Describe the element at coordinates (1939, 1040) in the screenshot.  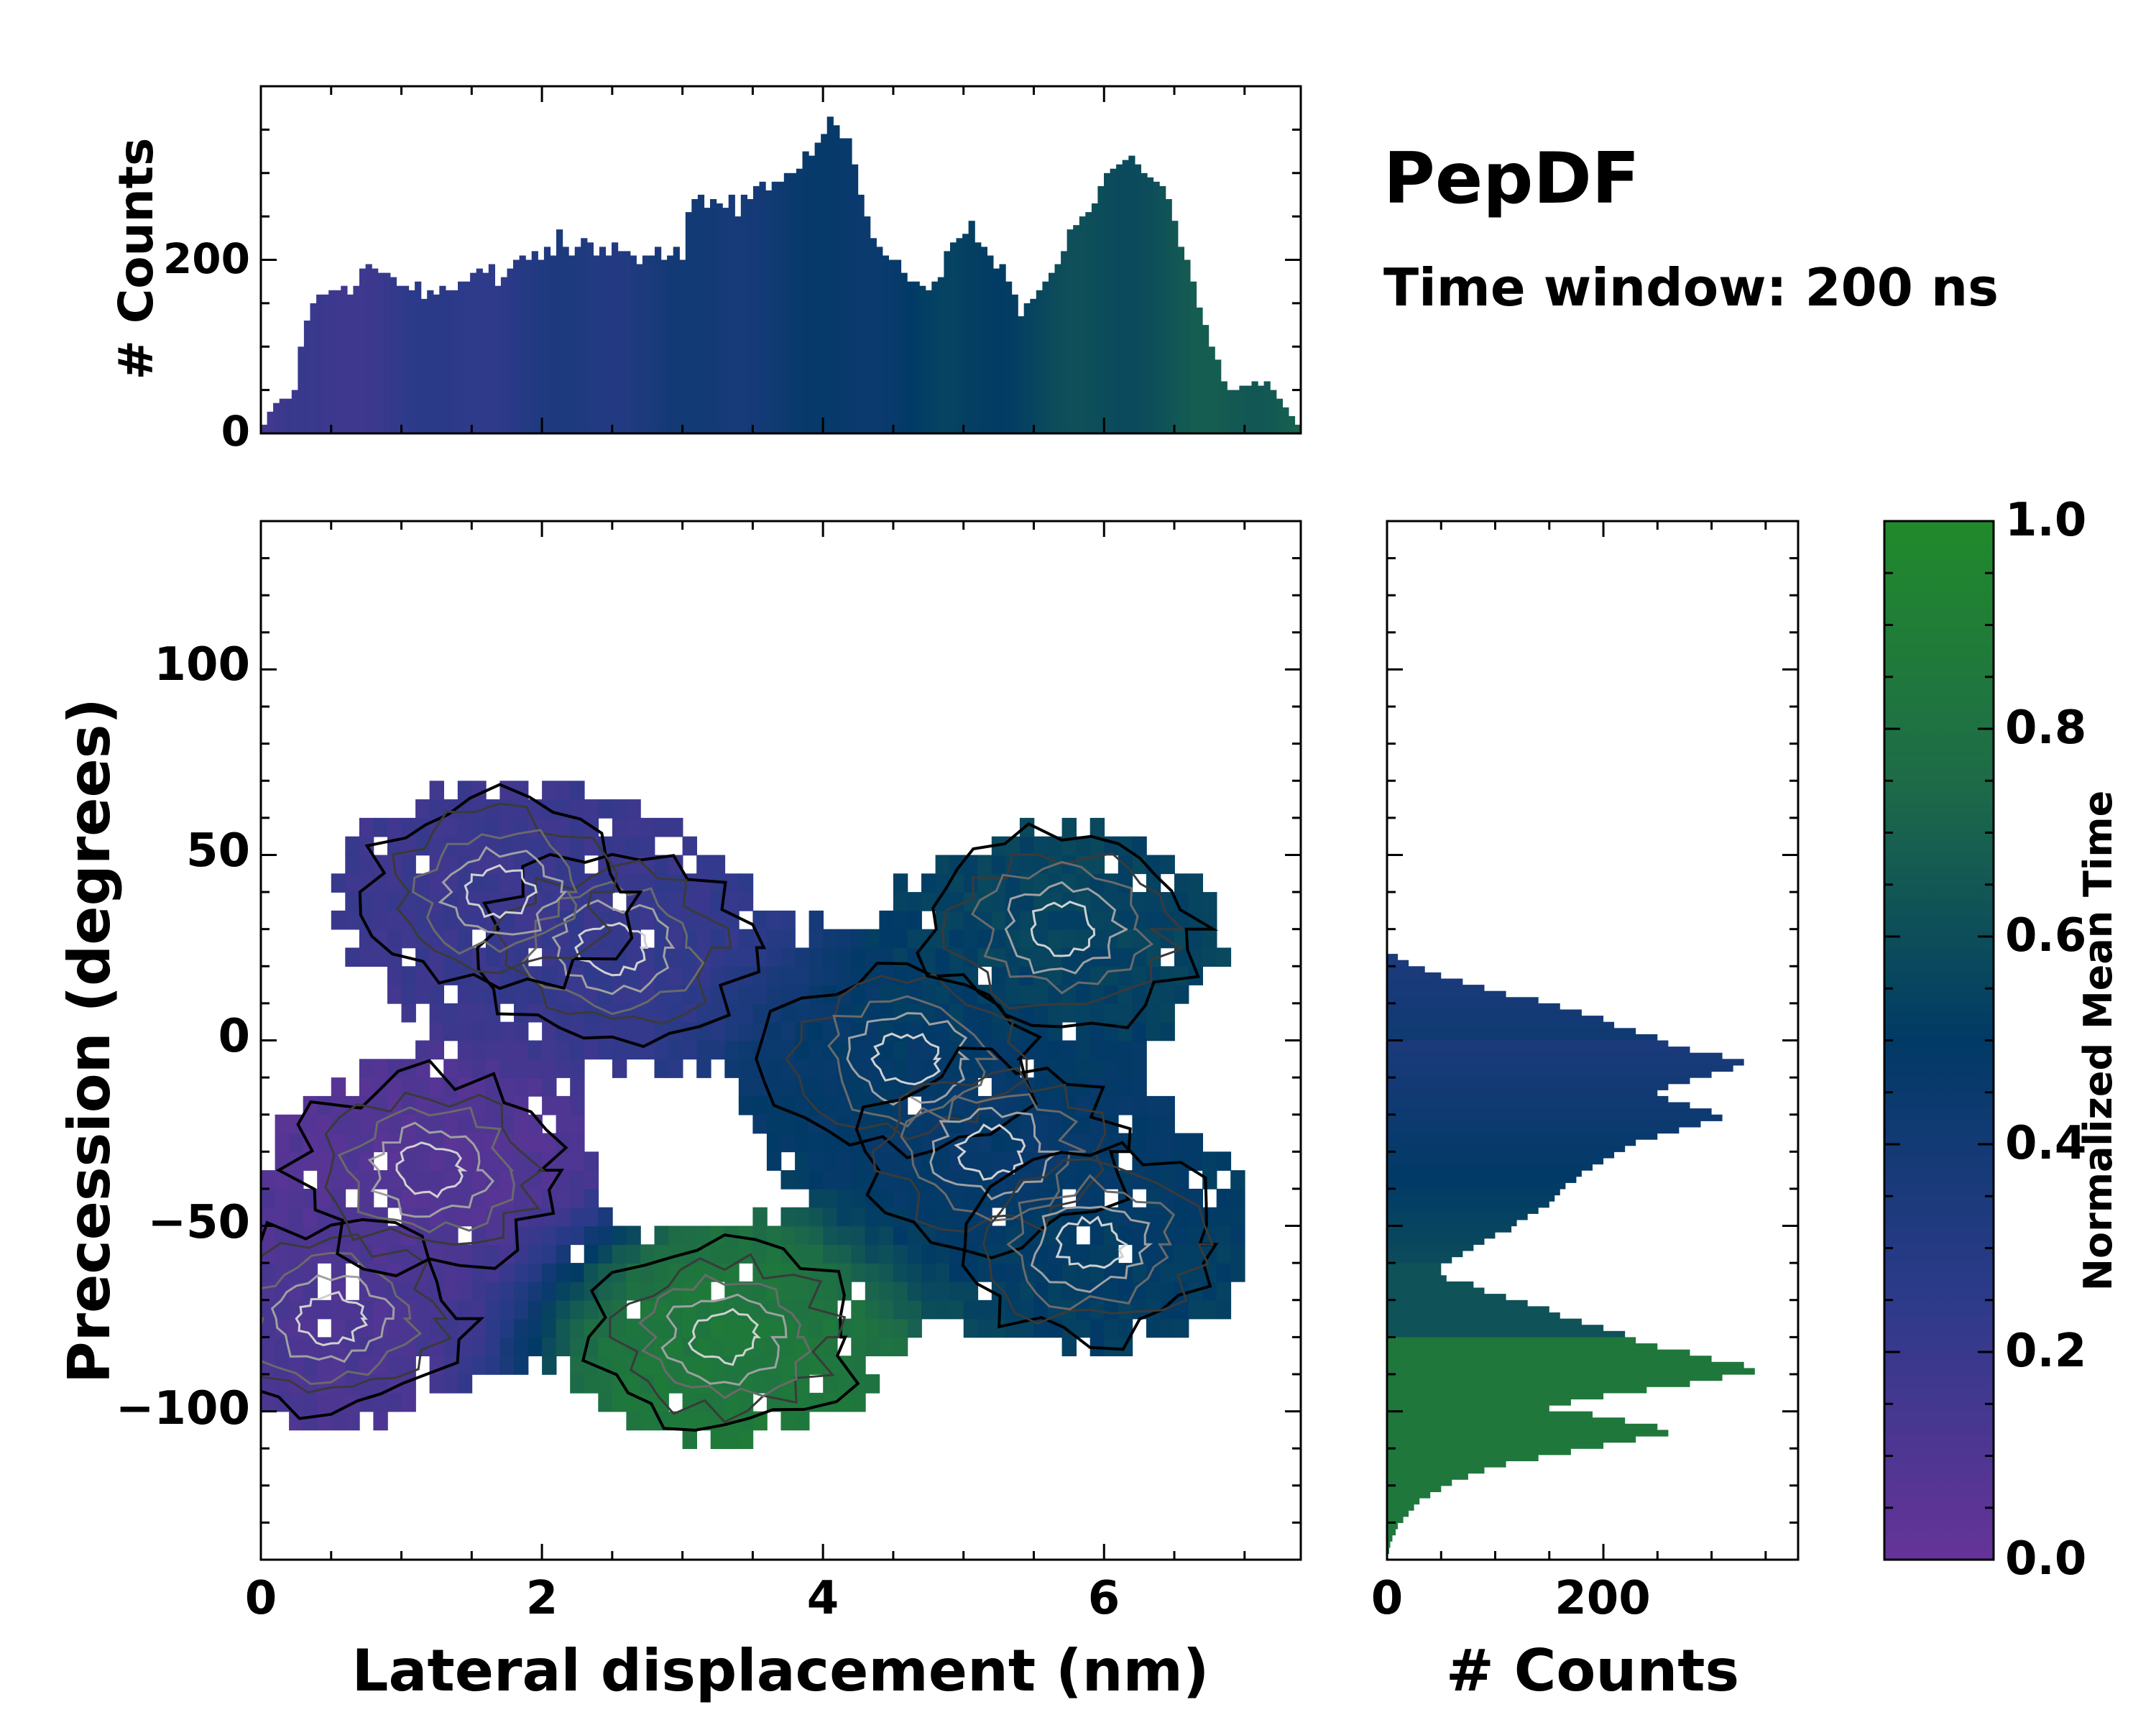
I see `colorbar-bar` at that location.